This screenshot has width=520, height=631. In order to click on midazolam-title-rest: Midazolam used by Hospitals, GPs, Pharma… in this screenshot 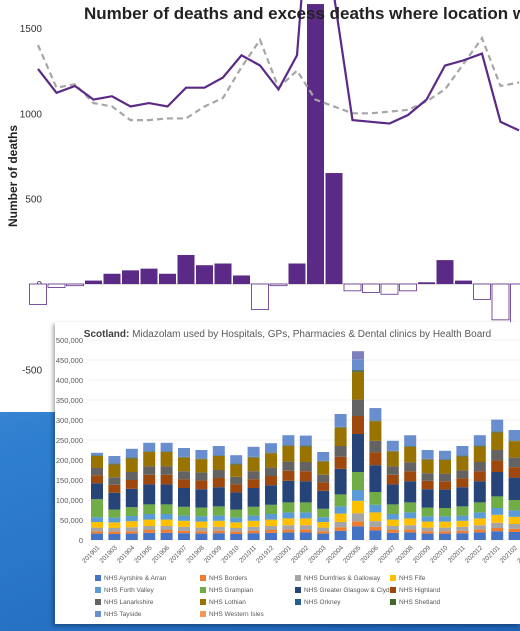, I will do `click(312, 334)`.